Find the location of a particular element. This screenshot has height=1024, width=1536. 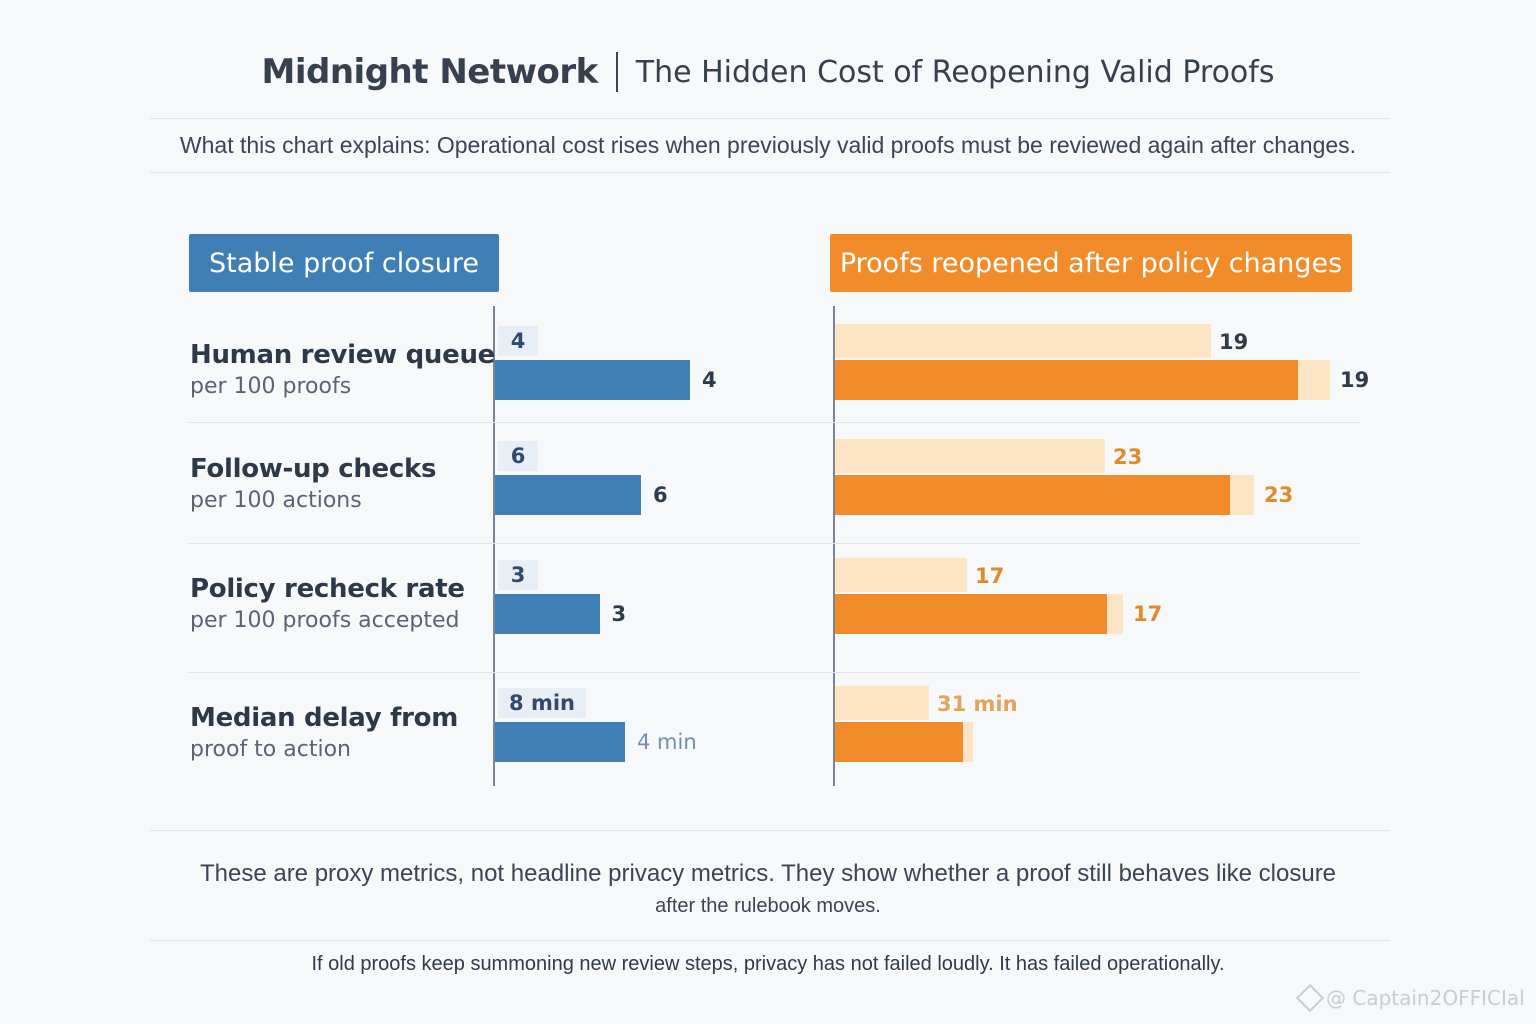

axis-reopened is located at coordinates (834, 546).